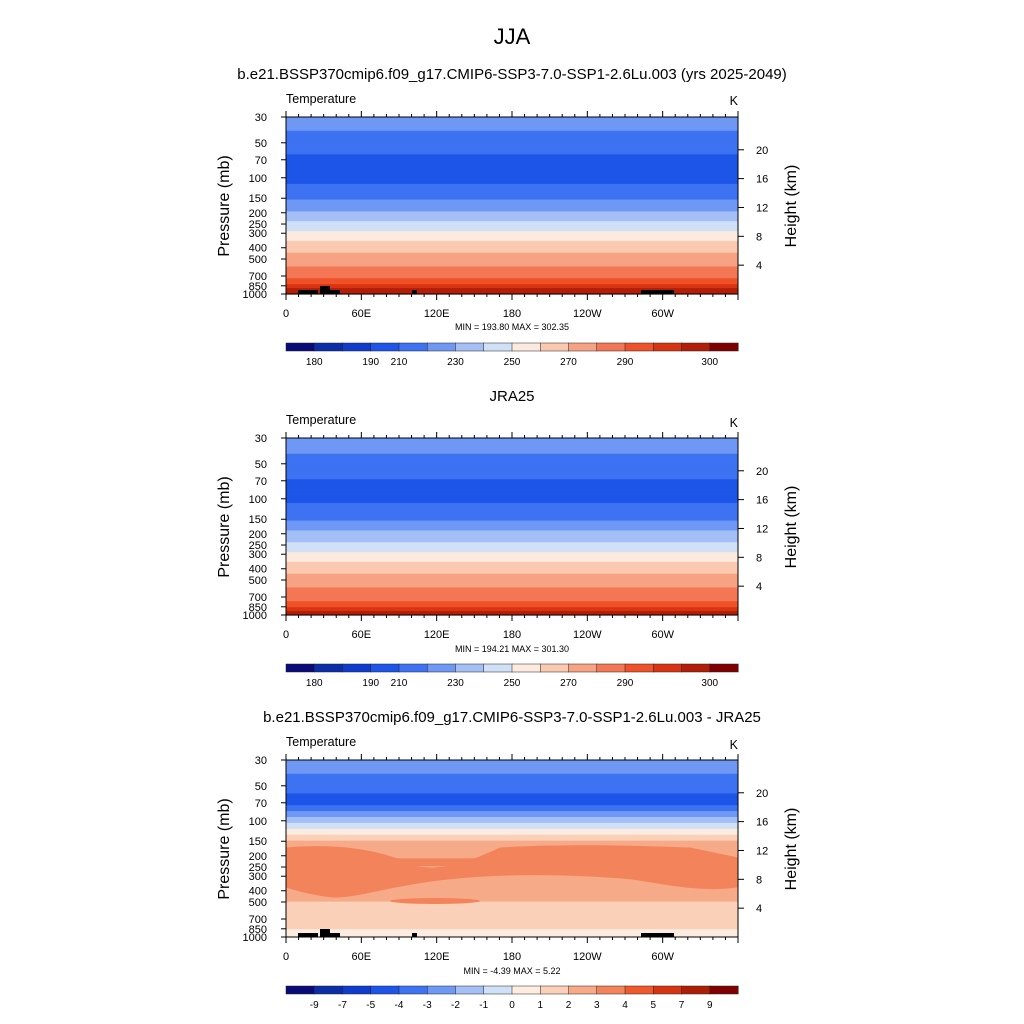 Image resolution: width=1024 pixels, height=1024 pixels. What do you see at coordinates (370, 683) in the screenshot?
I see `colorbar-label: 190` at bounding box center [370, 683].